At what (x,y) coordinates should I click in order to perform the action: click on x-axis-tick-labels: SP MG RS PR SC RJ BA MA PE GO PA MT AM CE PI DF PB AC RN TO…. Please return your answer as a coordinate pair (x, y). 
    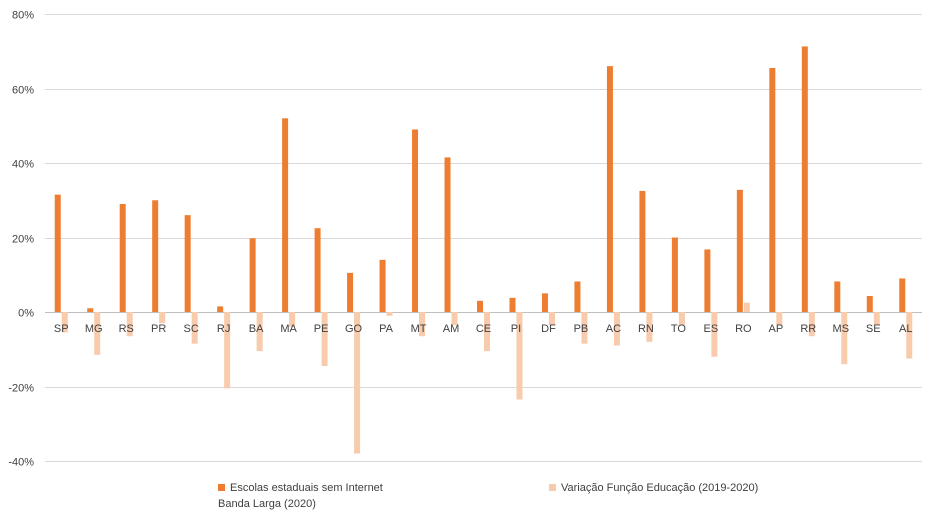
    Looking at the image, I should click on (483, 329).